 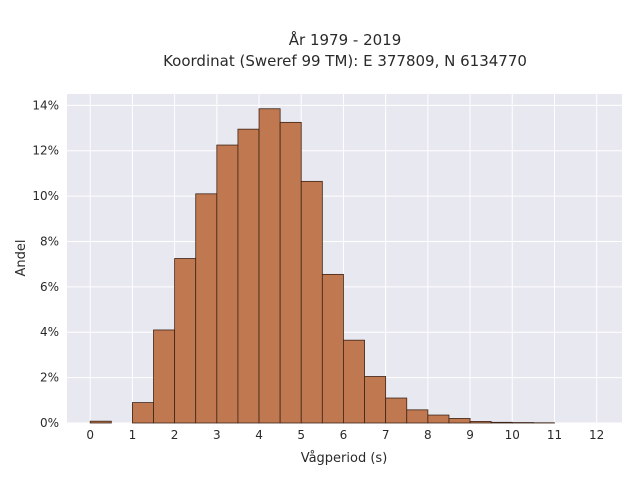 What do you see at coordinates (344, 458) in the screenshot?
I see `x-axis-label: Vågperiod (s)` at bounding box center [344, 458].